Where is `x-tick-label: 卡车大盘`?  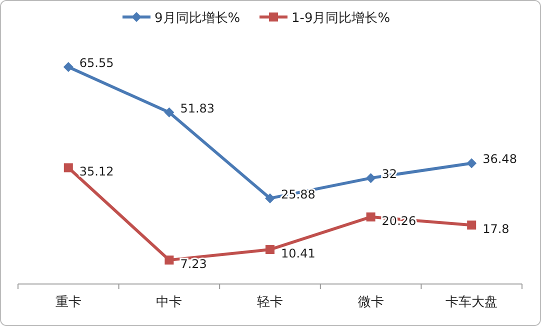 x-tick-label: 卡车大盘 is located at coordinates (472, 302).